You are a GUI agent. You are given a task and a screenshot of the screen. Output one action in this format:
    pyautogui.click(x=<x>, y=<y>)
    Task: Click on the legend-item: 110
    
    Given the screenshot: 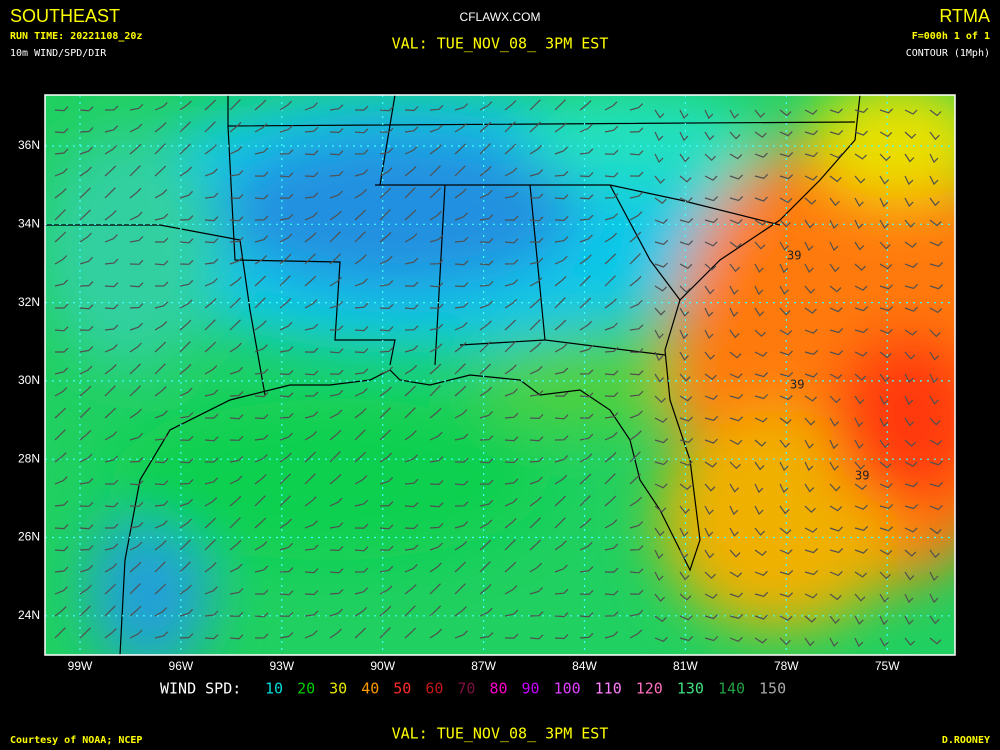 What is the action you would take?
    pyautogui.click(x=608, y=689)
    